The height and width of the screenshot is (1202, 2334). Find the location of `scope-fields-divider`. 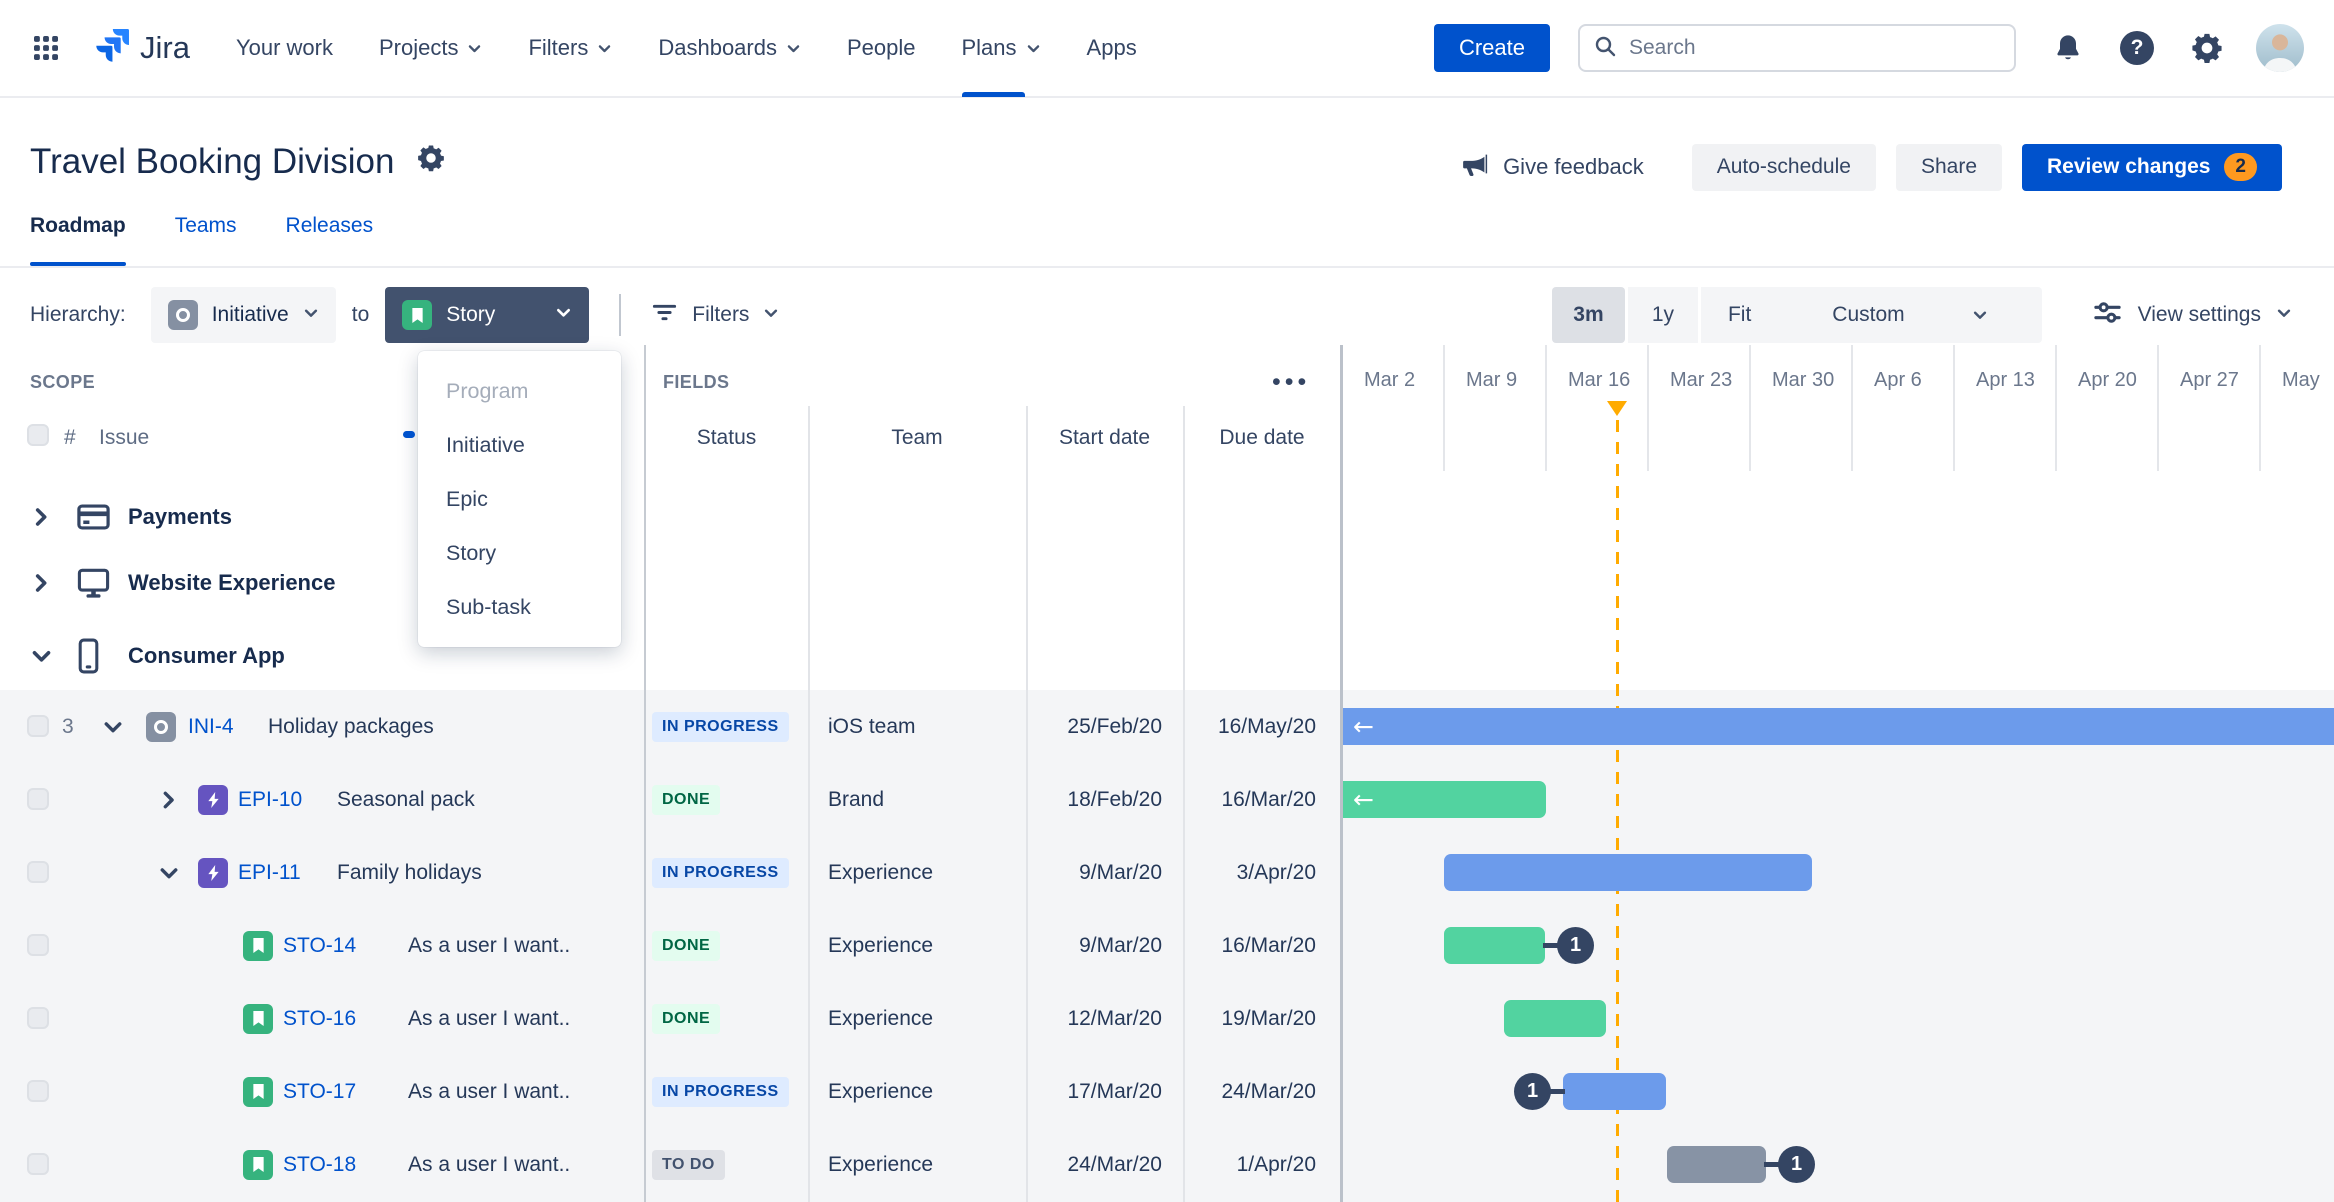

scope-fields-divider is located at coordinates (645, 773).